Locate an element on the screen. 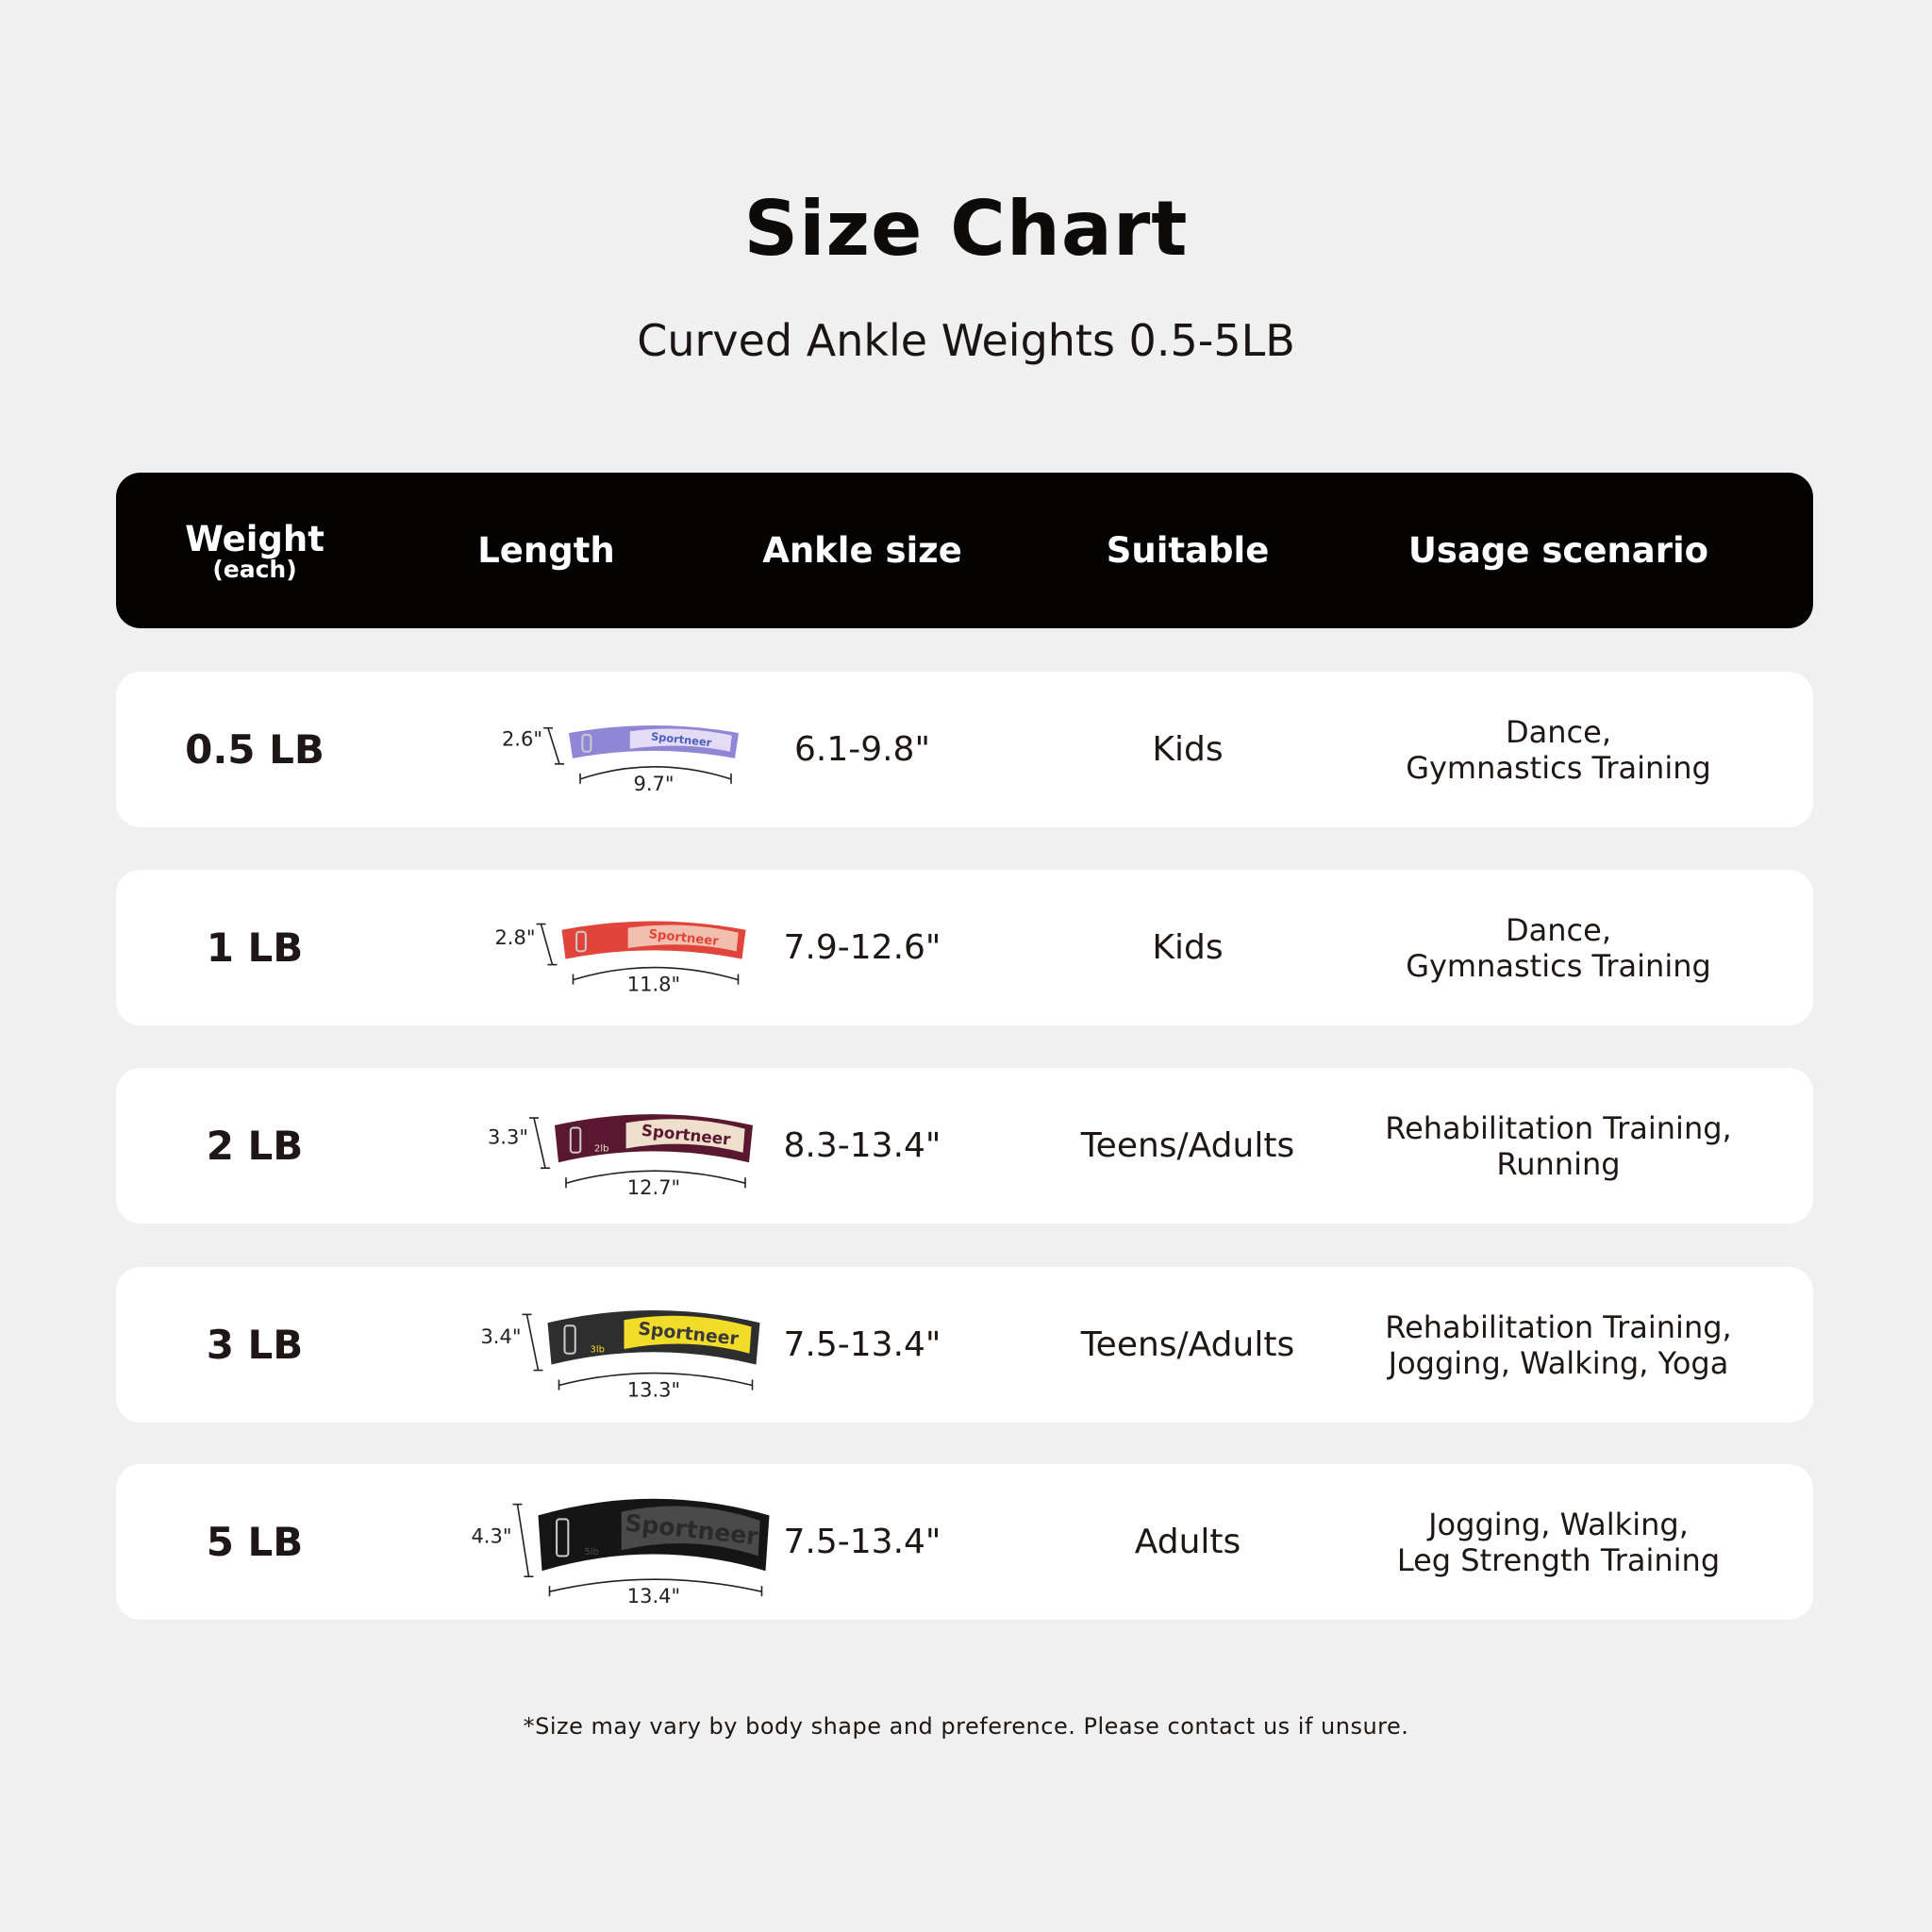 The image size is (1932, 1932). weight-value: 3 LB is located at coordinates (255, 1345).